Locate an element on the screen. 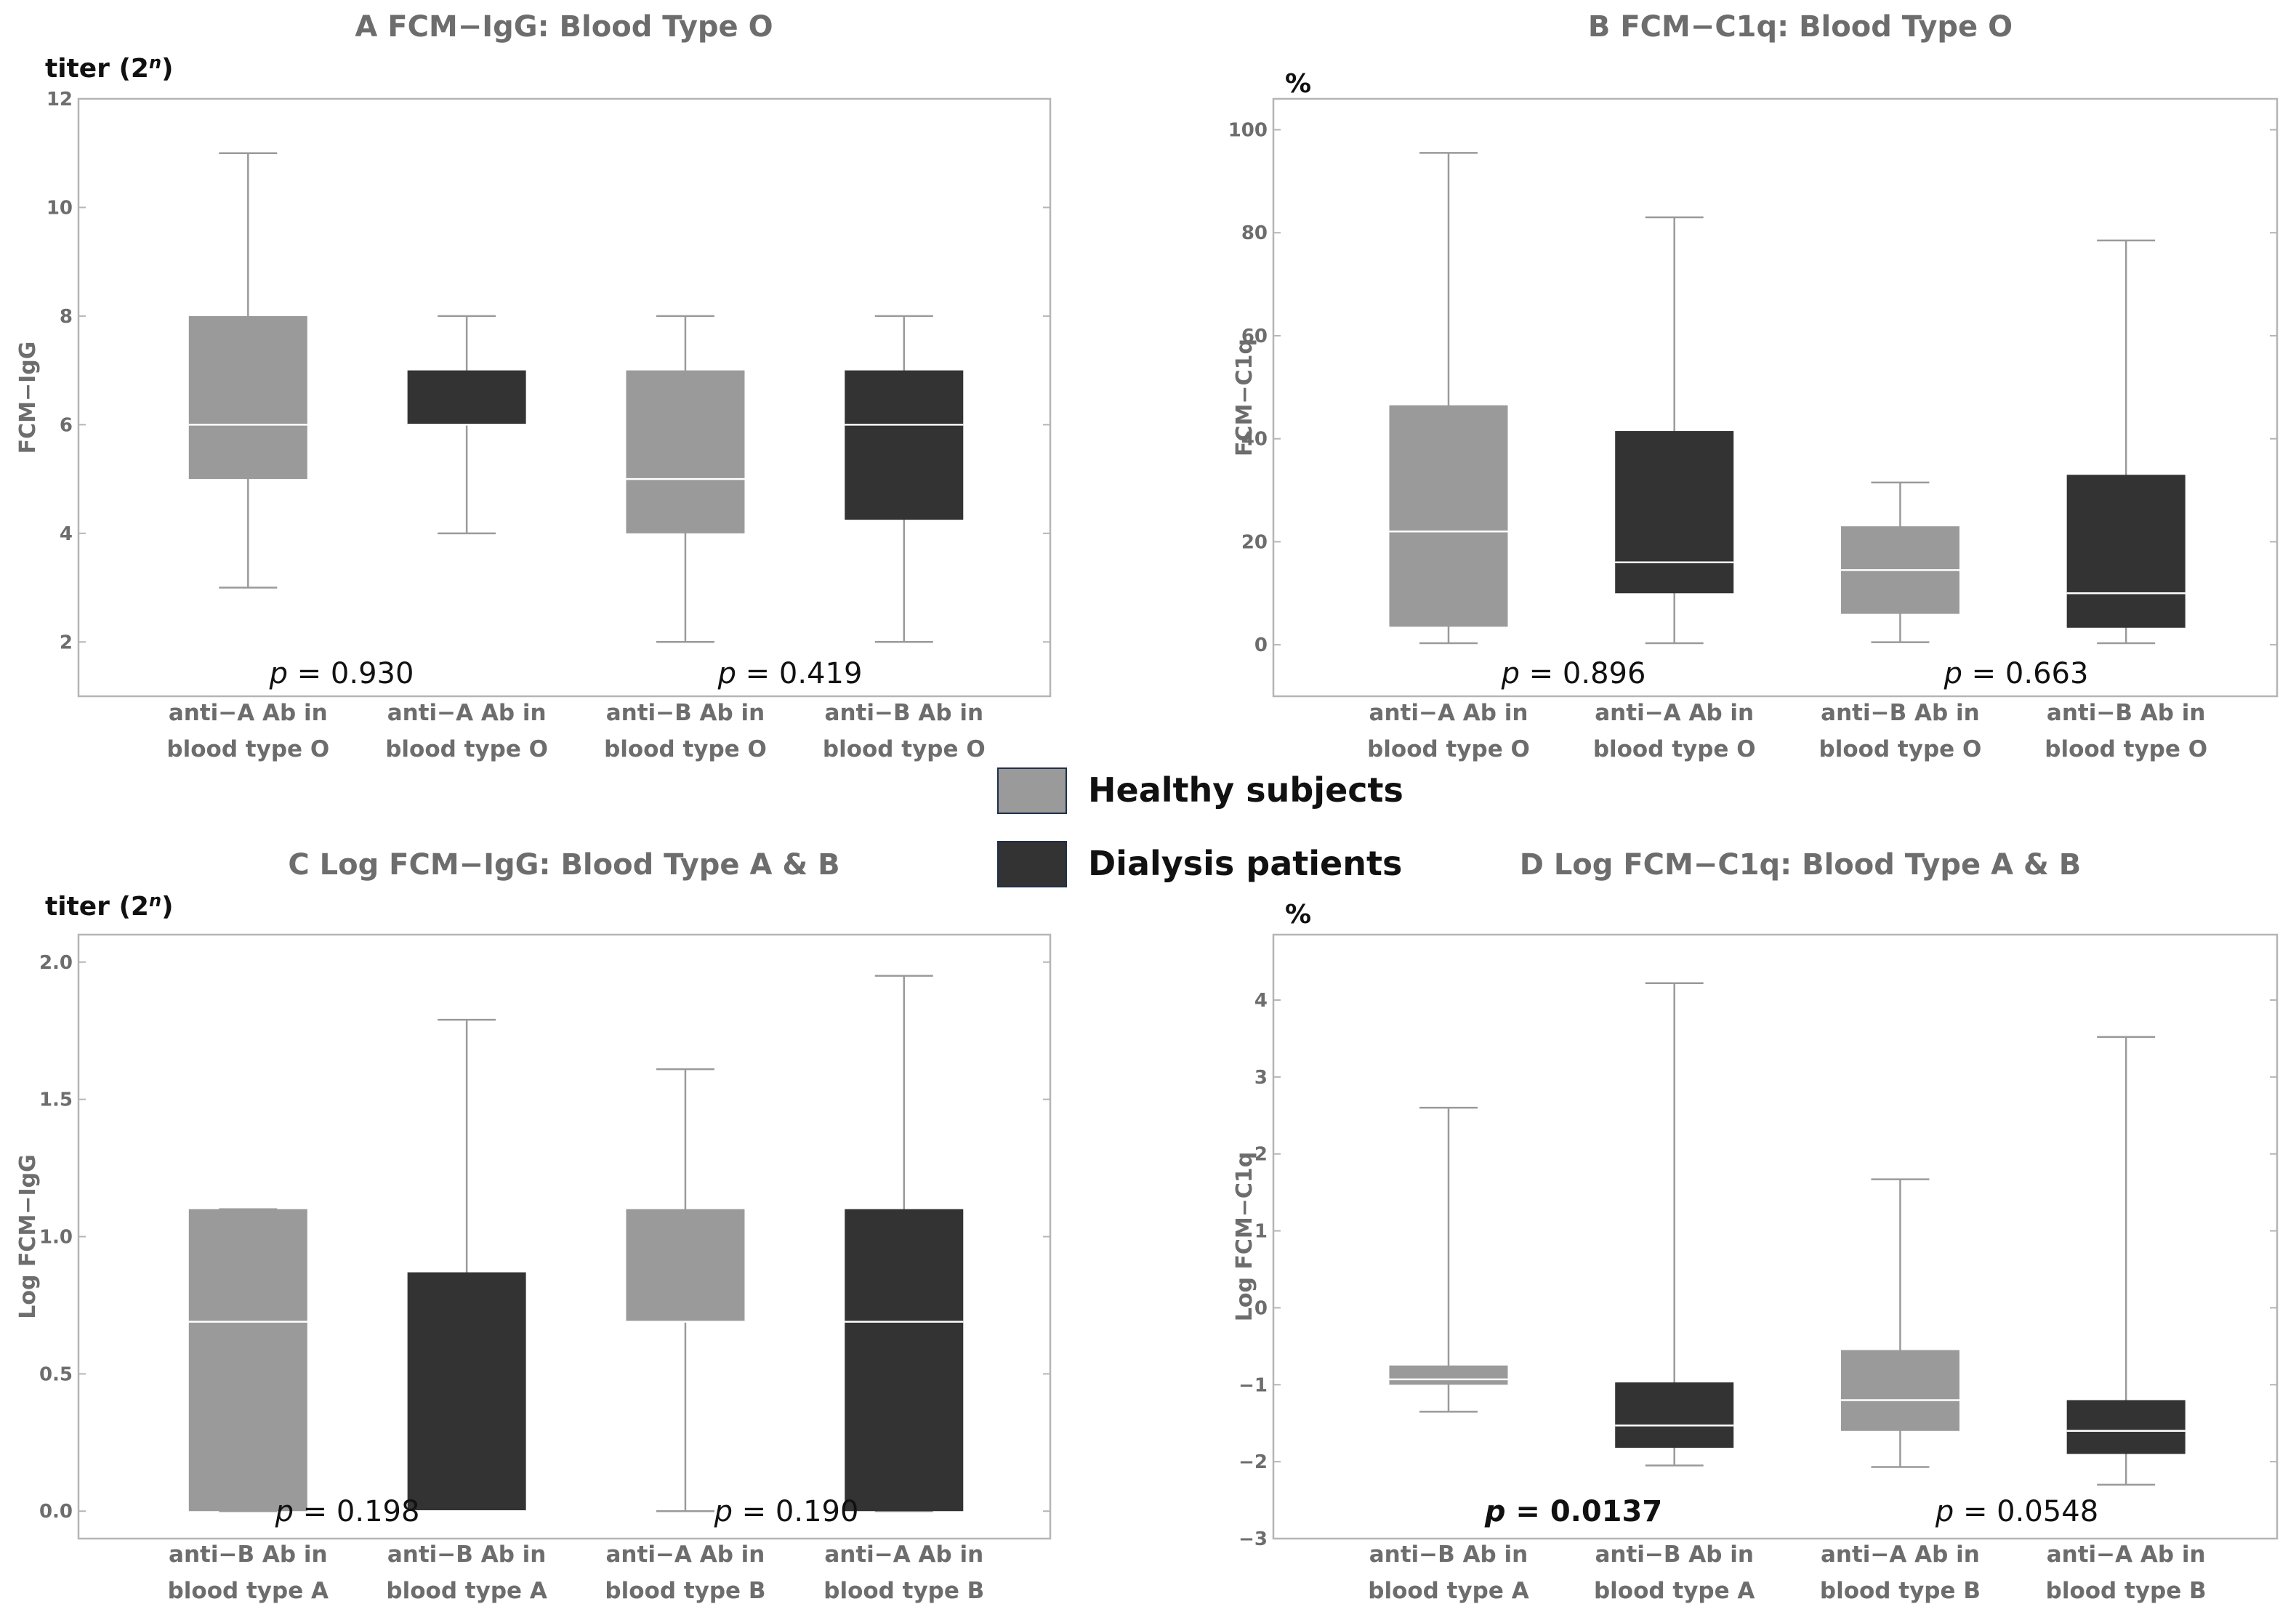 This screenshot has width=2296, height=1620. y-tick-label: −3 is located at coordinates (1253, 1539).